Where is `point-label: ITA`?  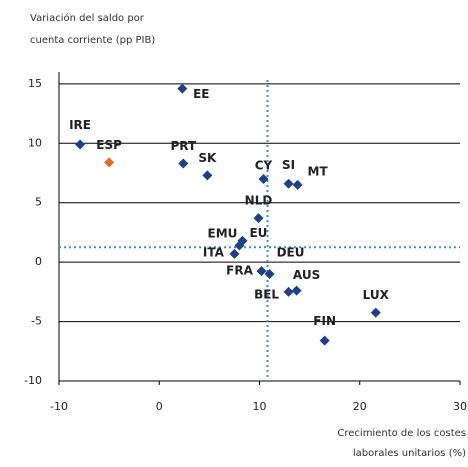
point-label: ITA is located at coordinates (214, 252).